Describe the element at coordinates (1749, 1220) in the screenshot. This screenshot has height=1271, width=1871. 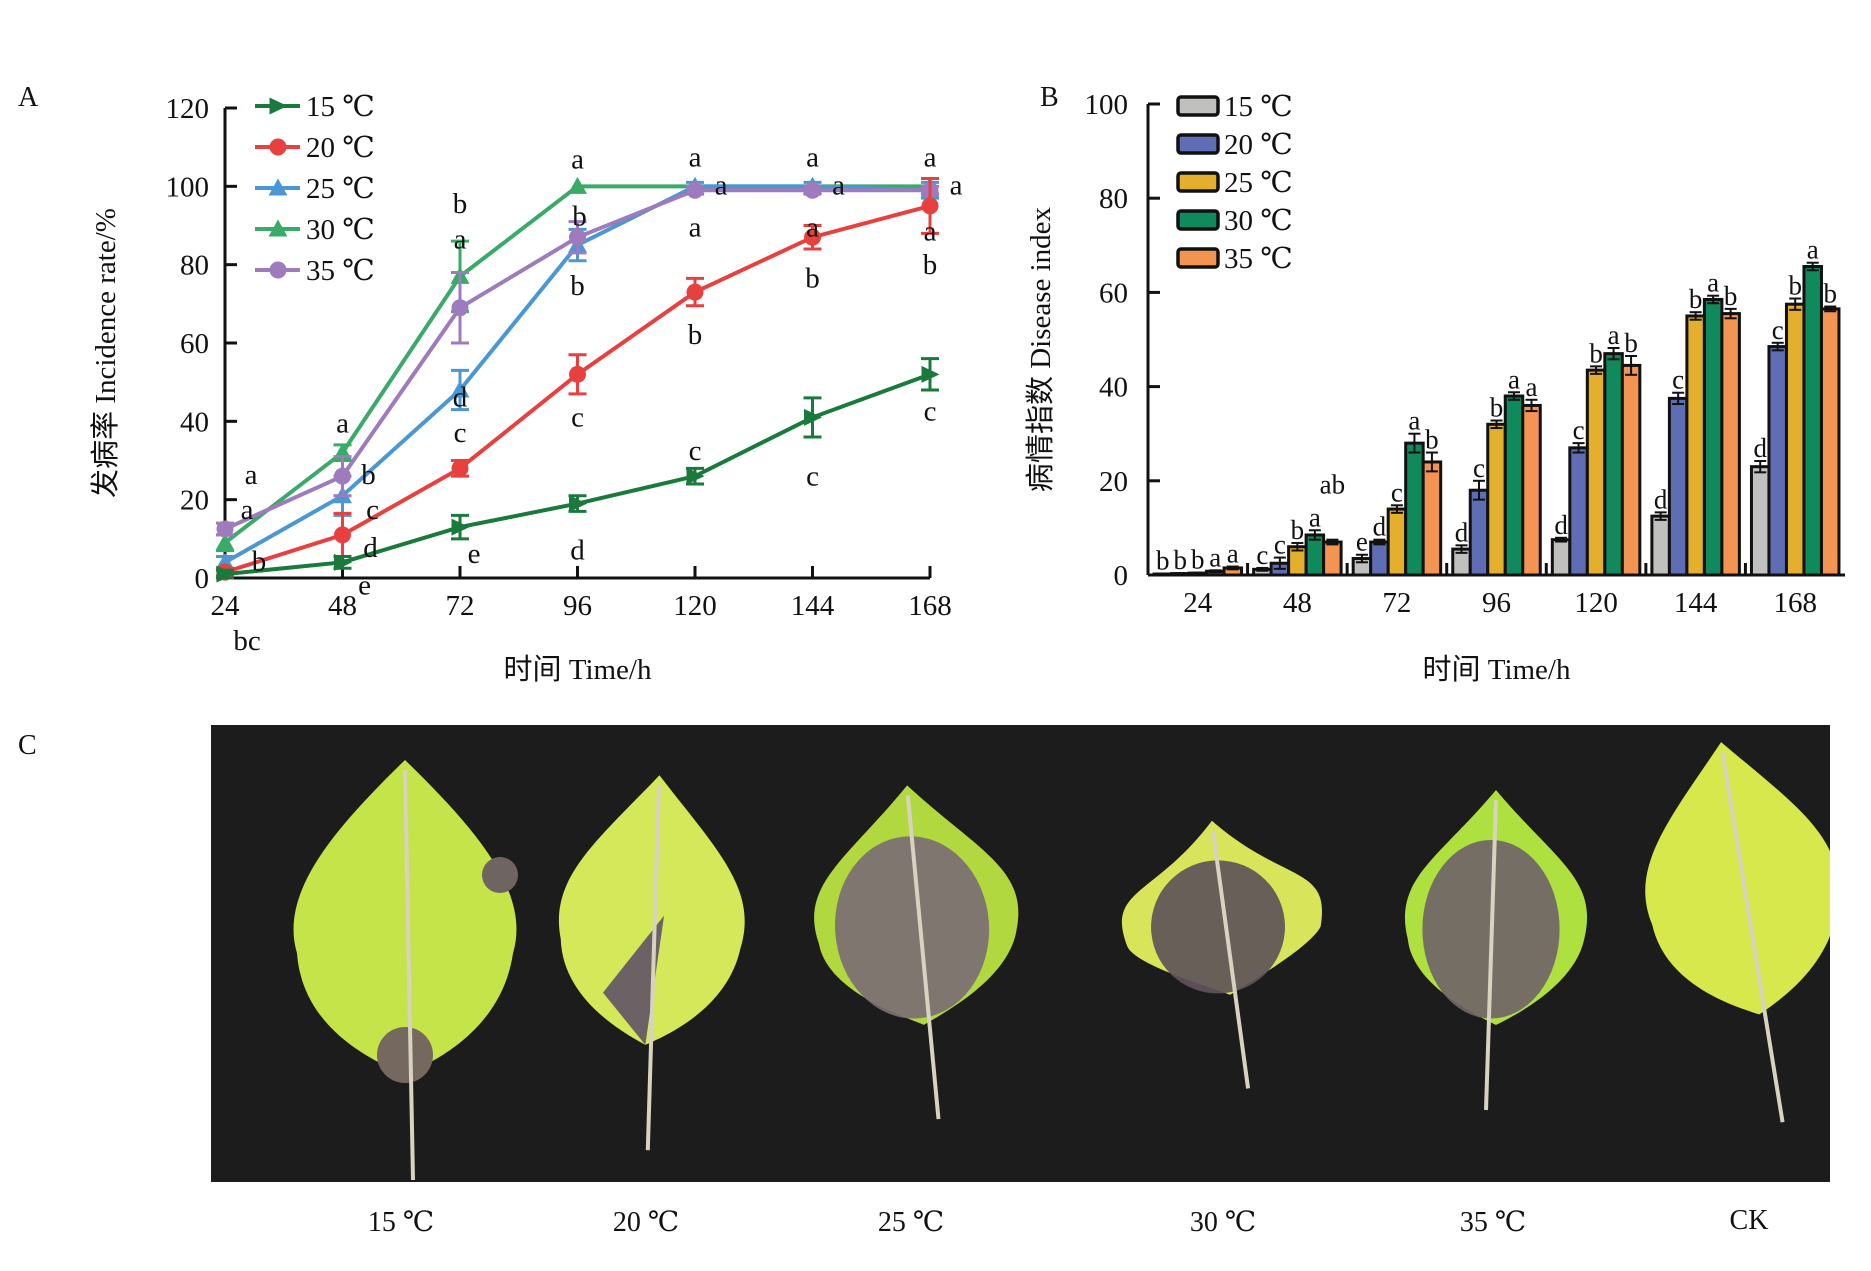
I see `leaf-label-6: CK` at that location.